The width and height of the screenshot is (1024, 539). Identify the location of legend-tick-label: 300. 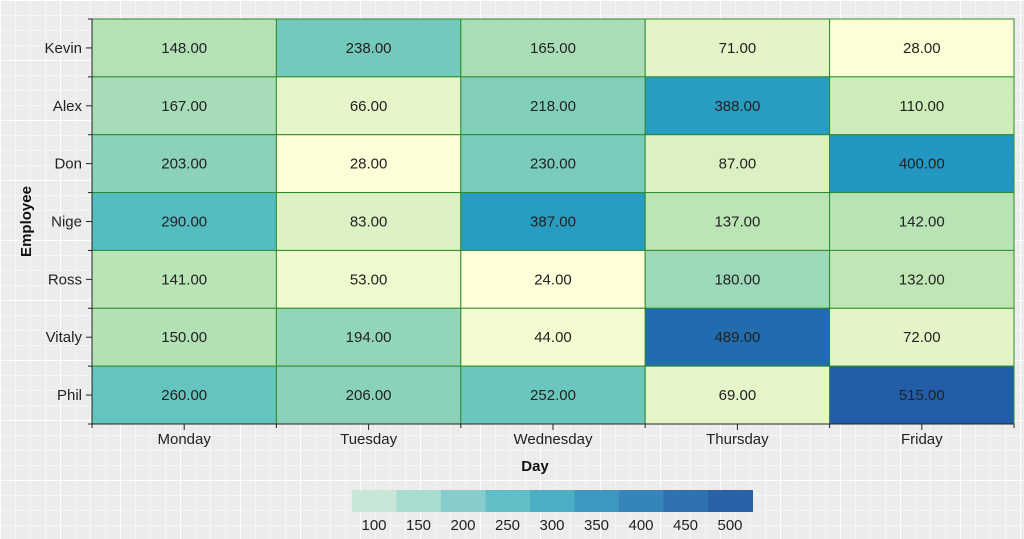
(551, 525).